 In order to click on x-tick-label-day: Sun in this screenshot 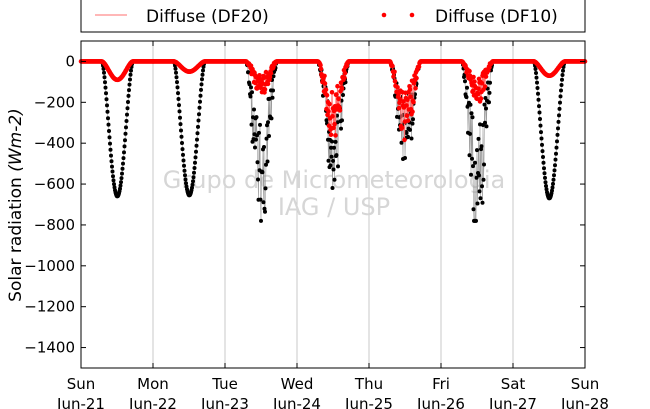, I will do `click(585, 384)`.